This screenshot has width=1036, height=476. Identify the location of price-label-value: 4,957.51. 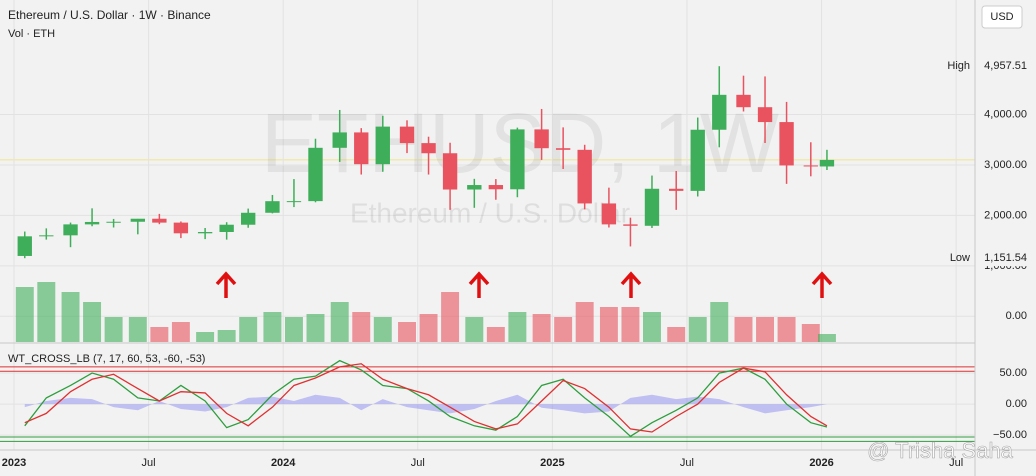
(1005, 66).